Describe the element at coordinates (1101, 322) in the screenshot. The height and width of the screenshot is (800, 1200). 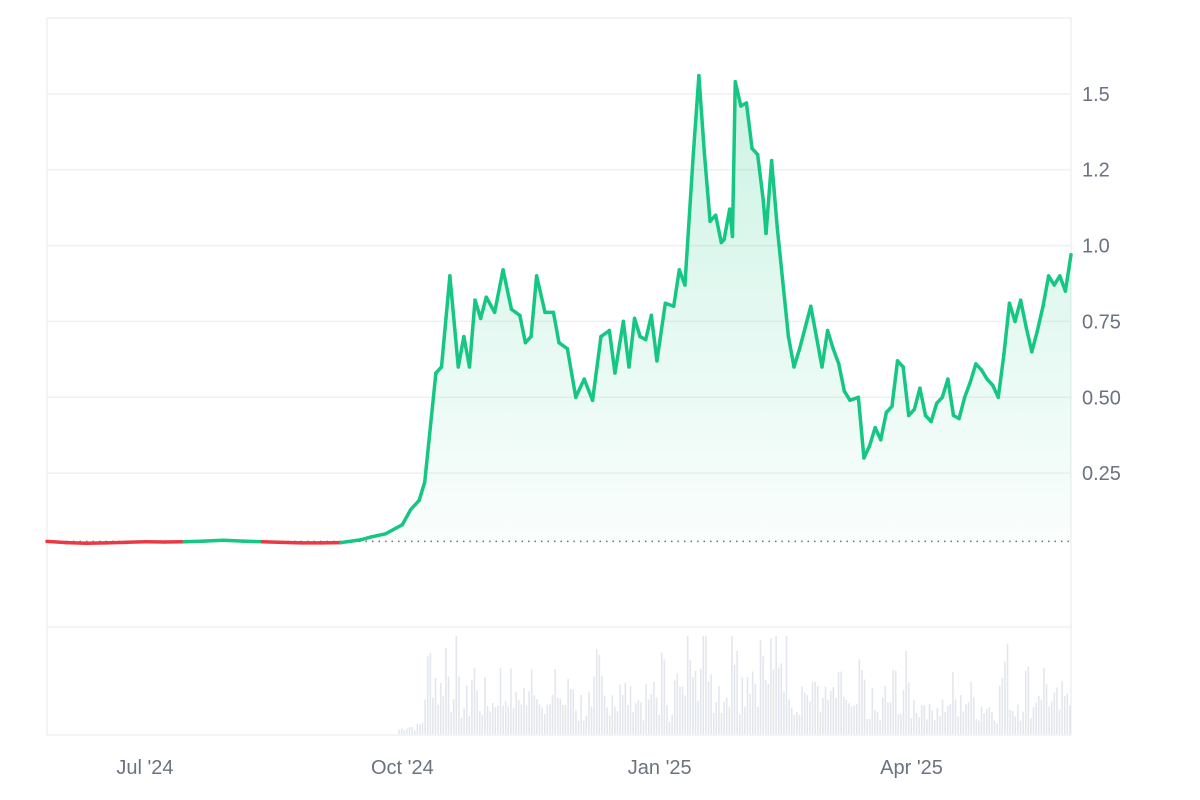
I see `y-tick-label: 0.75` at that location.